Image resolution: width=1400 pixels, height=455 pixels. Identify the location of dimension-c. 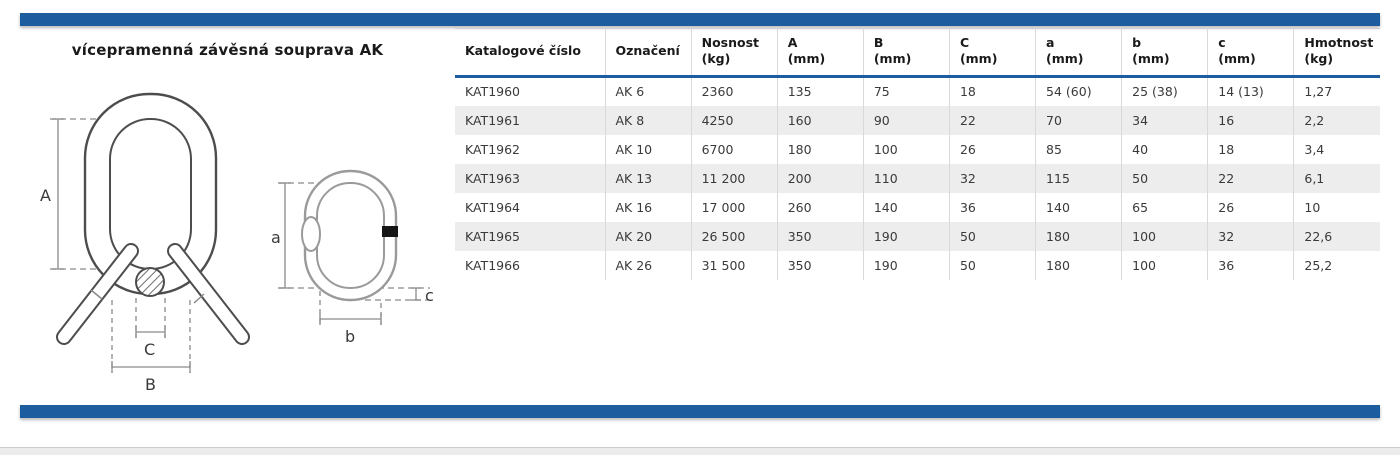
(397, 294).